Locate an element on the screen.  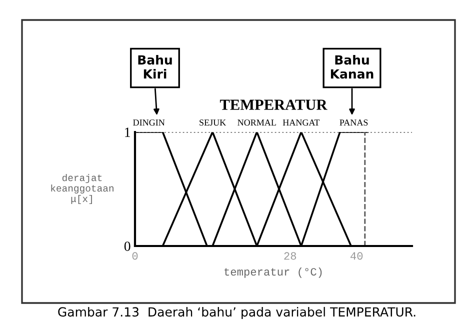
y-tick-label: 1 is located at coordinates (127, 132).